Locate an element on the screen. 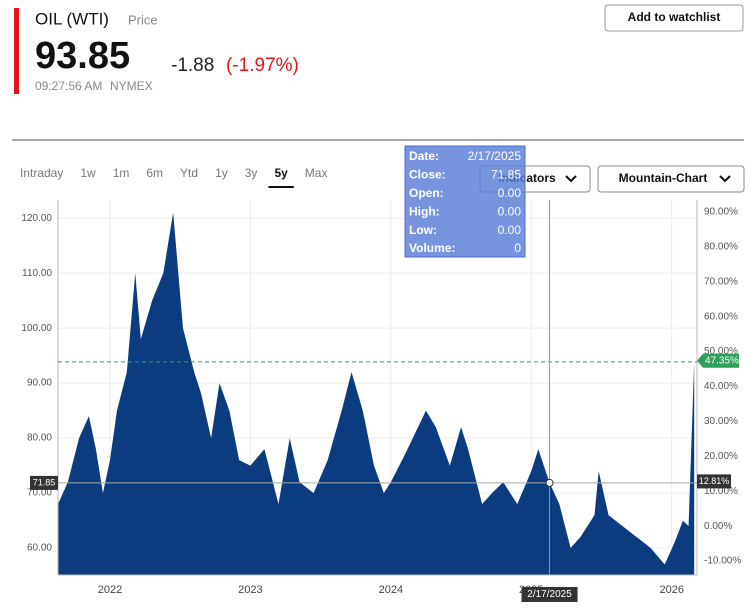 Image resolution: width=756 pixels, height=611 pixels. crosshair-y-tag is located at coordinates (44, 482).